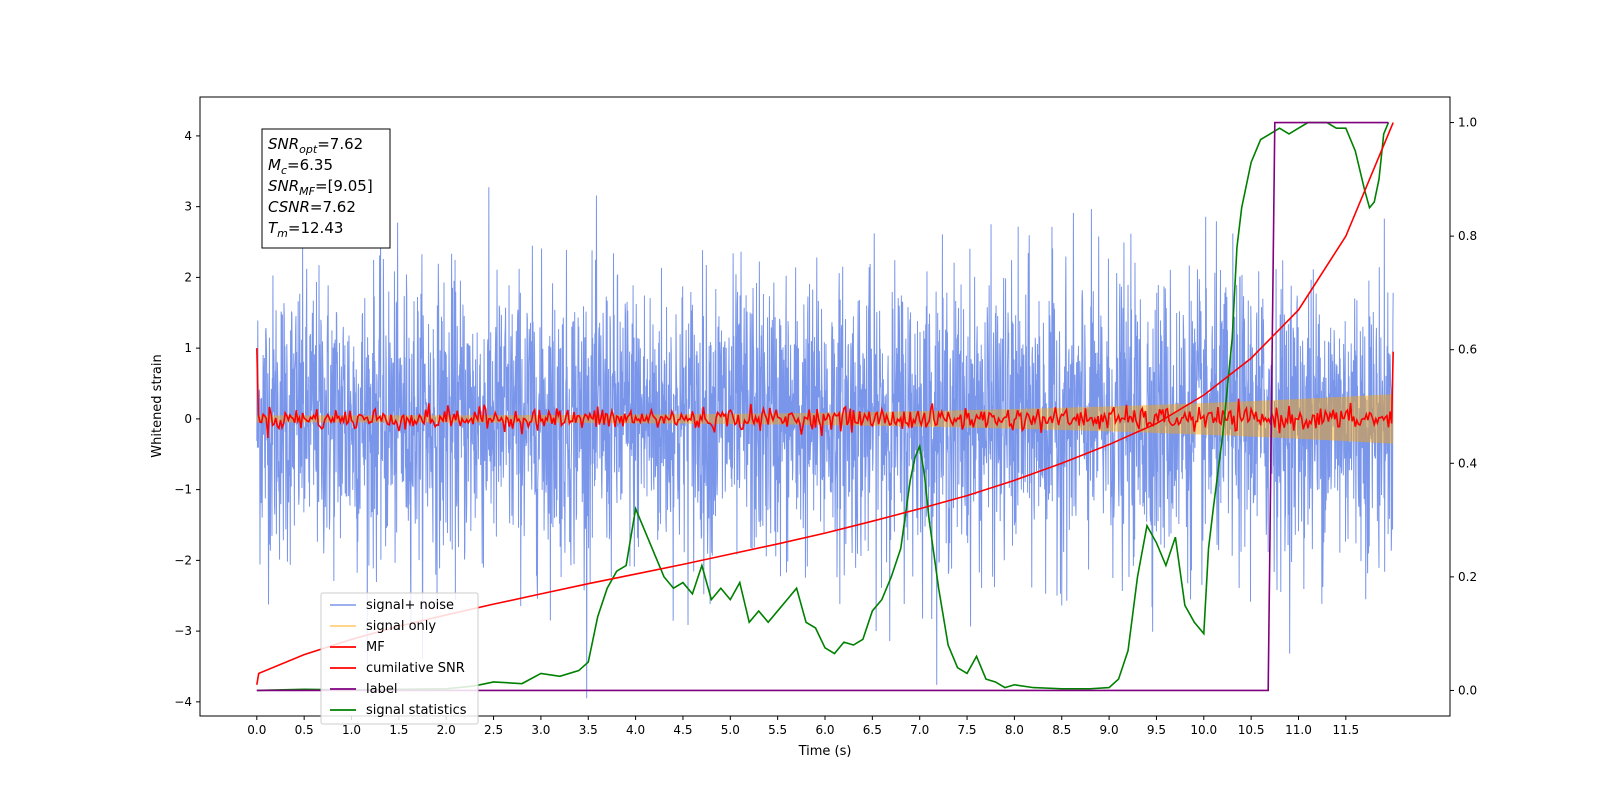 The width and height of the screenshot is (1600, 800). What do you see at coordinates (183, 490) in the screenshot?
I see `y-tick-label: −1` at bounding box center [183, 490].